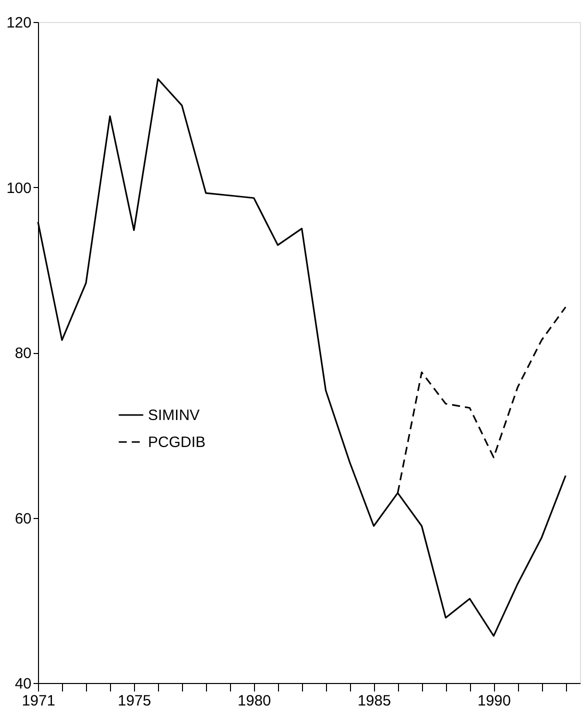 Image resolution: width=585 pixels, height=713 pixels. What do you see at coordinates (23, 353) in the screenshot?
I see `y-tick-label: 80` at bounding box center [23, 353].